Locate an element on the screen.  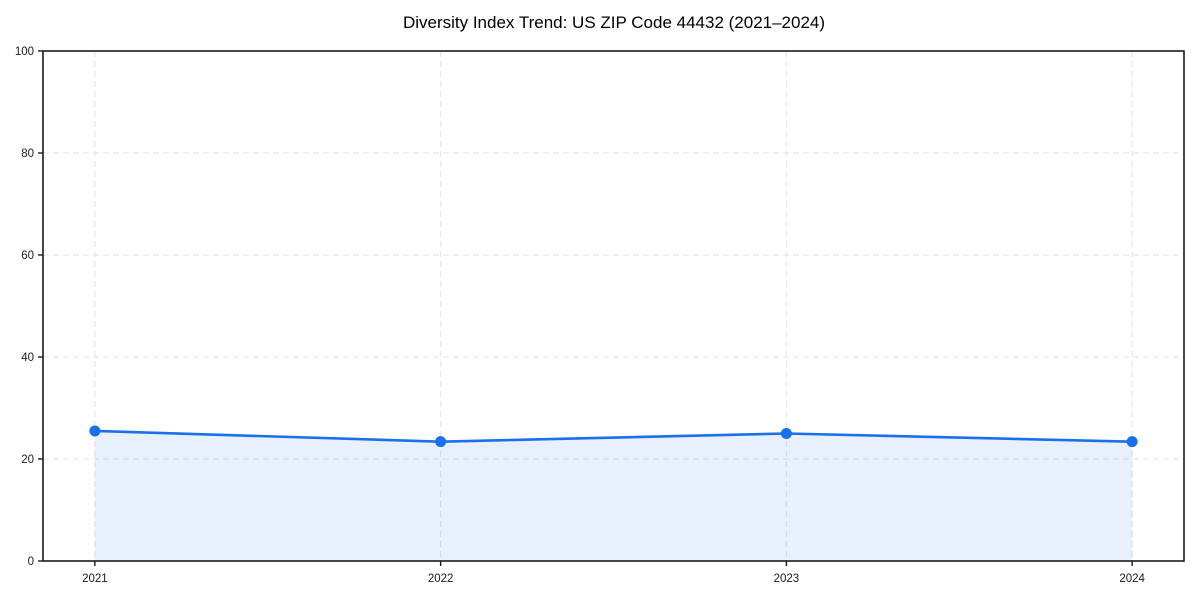
y-tick-label: 100 is located at coordinates (24, 52).